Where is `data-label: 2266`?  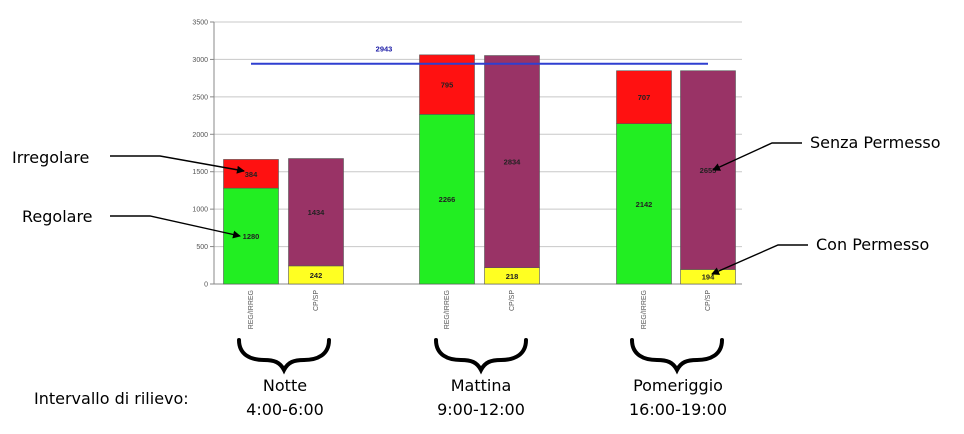
data-label: 2266 is located at coordinates (447, 199).